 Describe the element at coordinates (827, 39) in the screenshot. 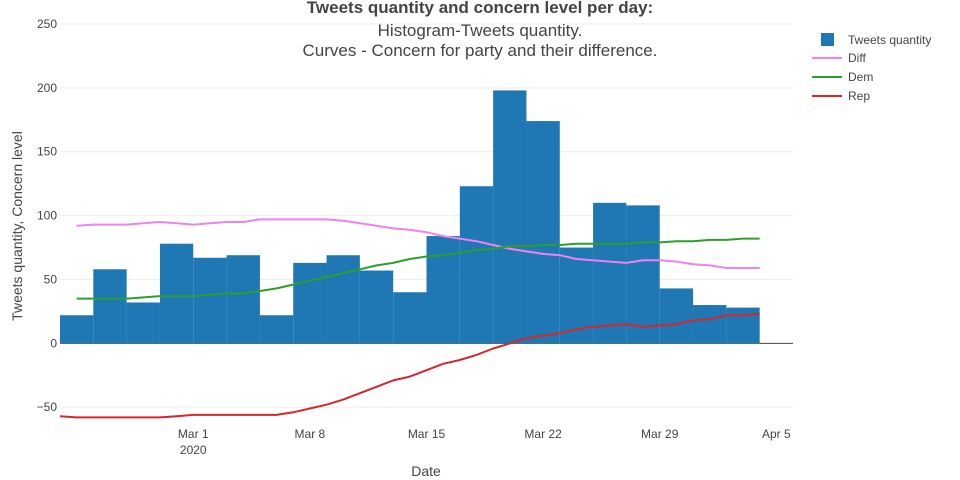

I see `legend-swatch-tweets-quantity` at that location.